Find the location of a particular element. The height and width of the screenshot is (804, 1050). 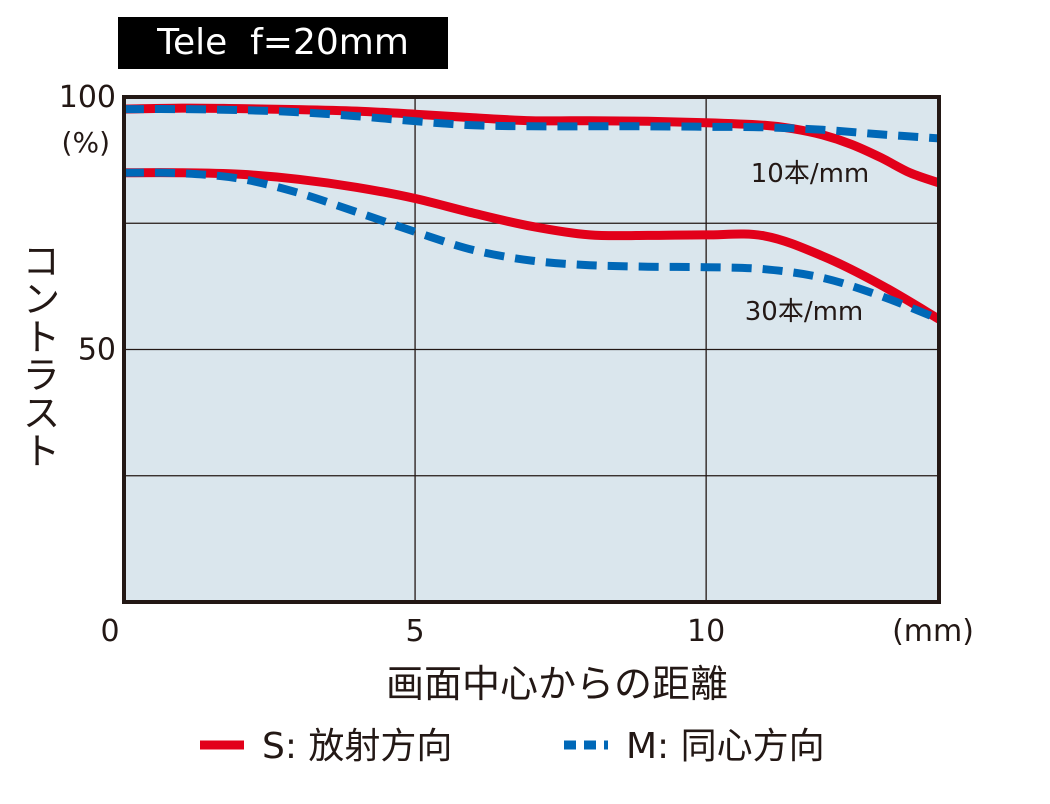

series-line-m-30lp is located at coordinates (531, 245).